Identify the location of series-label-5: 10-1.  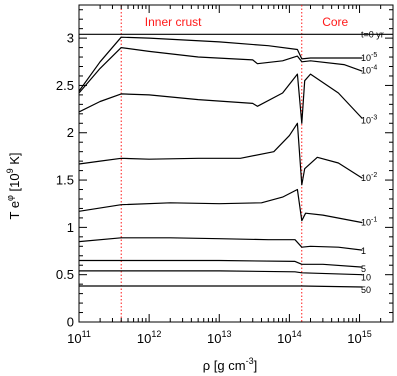
(369, 222).